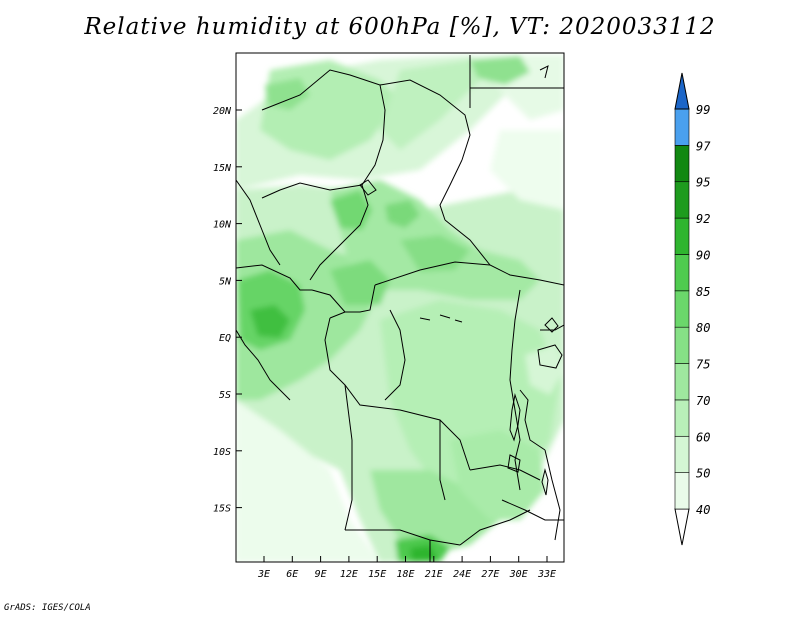 This screenshot has width=800, height=618. What do you see at coordinates (225, 338) in the screenshot?
I see `lat-tick-label: EQ` at bounding box center [225, 338].